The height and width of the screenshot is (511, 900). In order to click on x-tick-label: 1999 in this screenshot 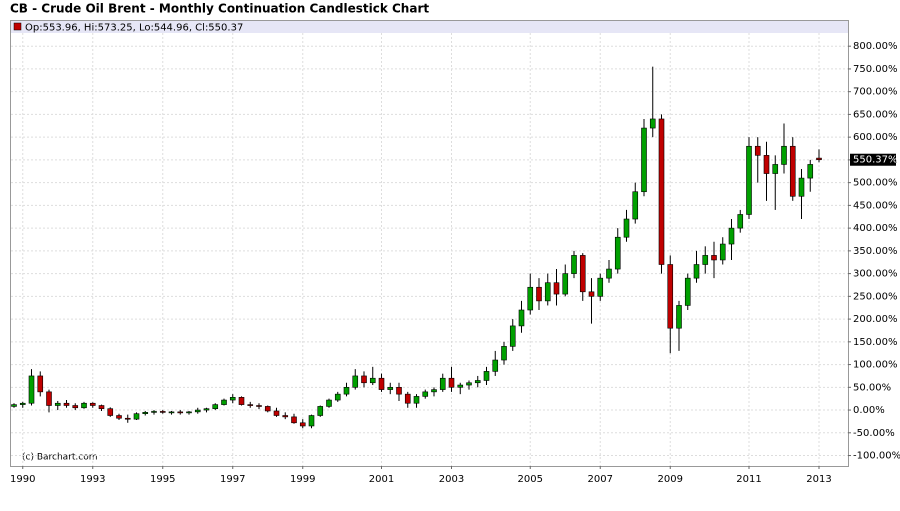, I will do `click(302, 479)`.